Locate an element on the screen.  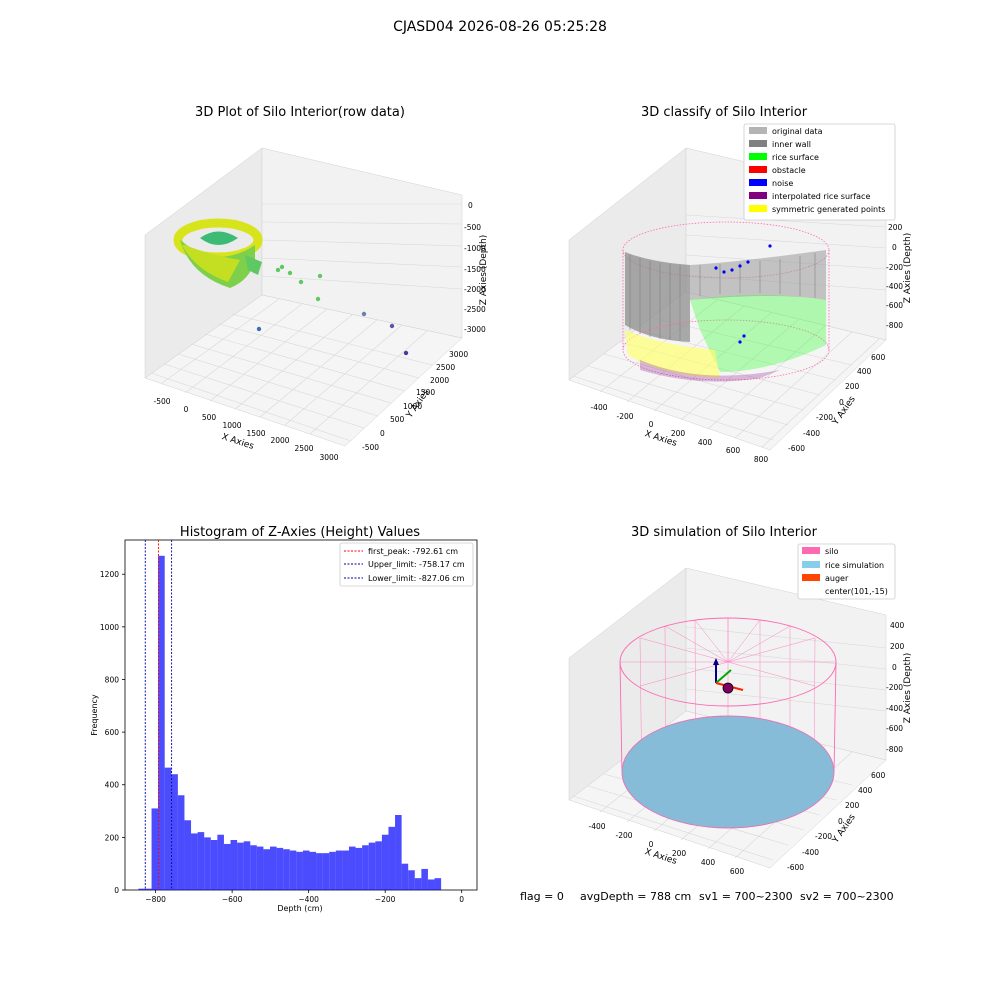
legend-label: interpolated rice surface is located at coordinates (821, 196).